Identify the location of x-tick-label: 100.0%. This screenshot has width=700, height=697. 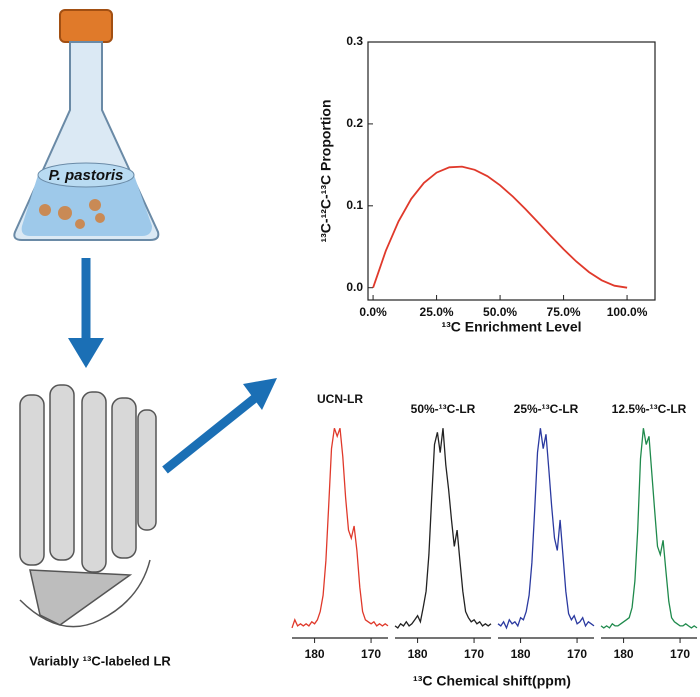
(627, 312).